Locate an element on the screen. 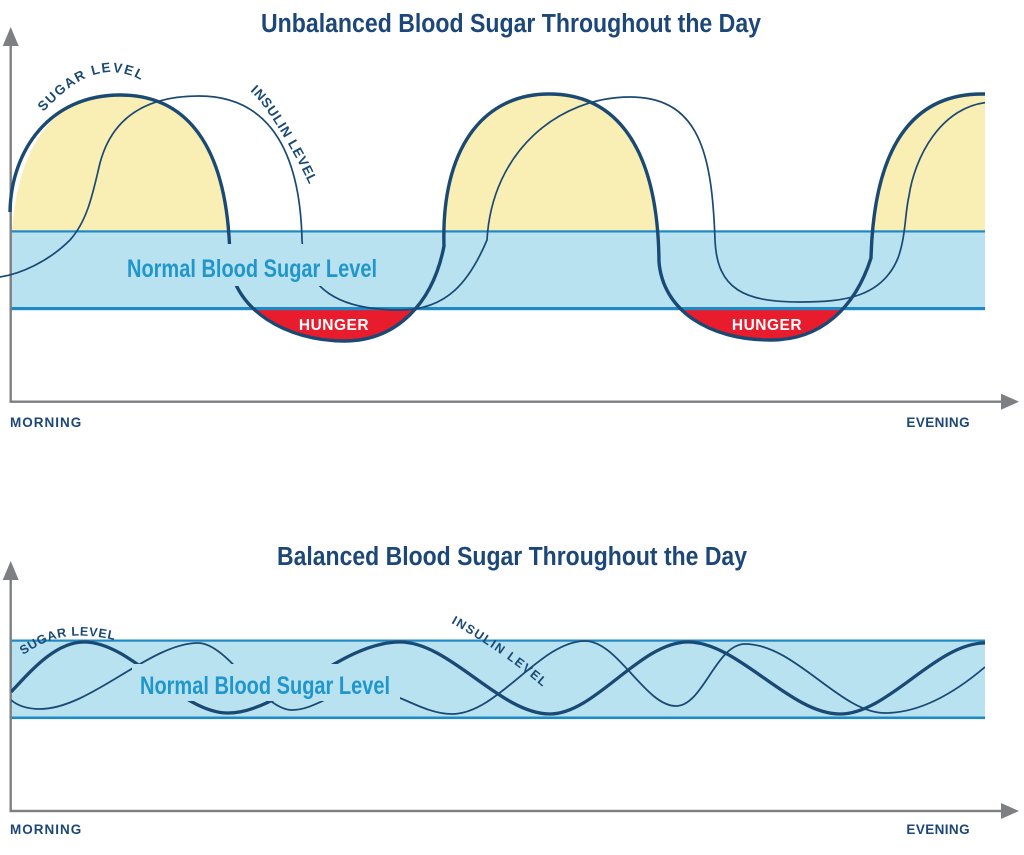  svg-text:Balanced Blood Sugar Throughou: Balanced Blood Sugar Throughout the Day is located at coordinates (512, 557).